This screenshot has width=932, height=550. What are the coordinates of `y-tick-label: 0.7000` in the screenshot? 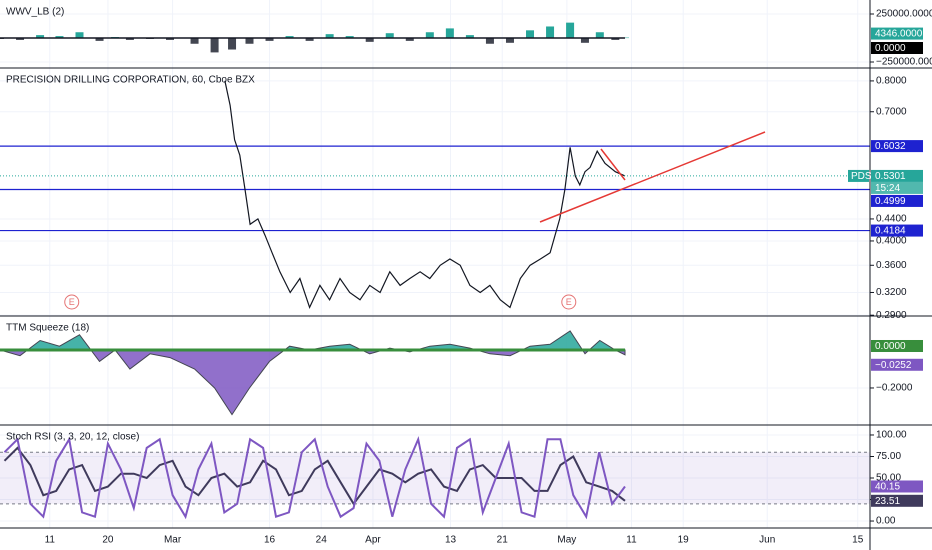 It's located at (891, 111).